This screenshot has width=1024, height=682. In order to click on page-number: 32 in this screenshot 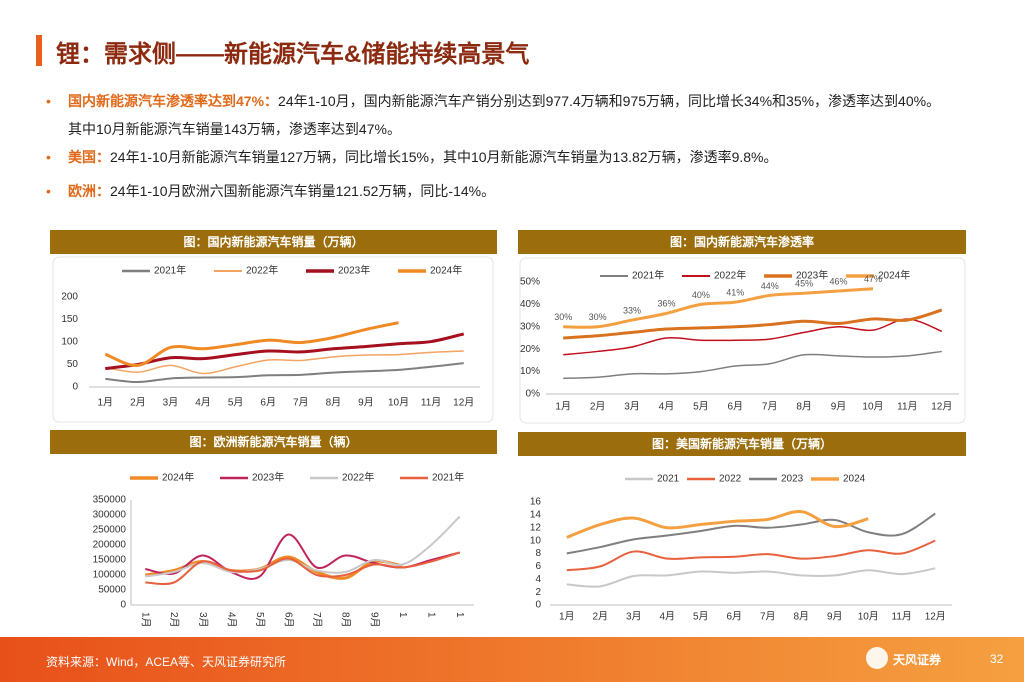, I will do `click(997, 659)`.